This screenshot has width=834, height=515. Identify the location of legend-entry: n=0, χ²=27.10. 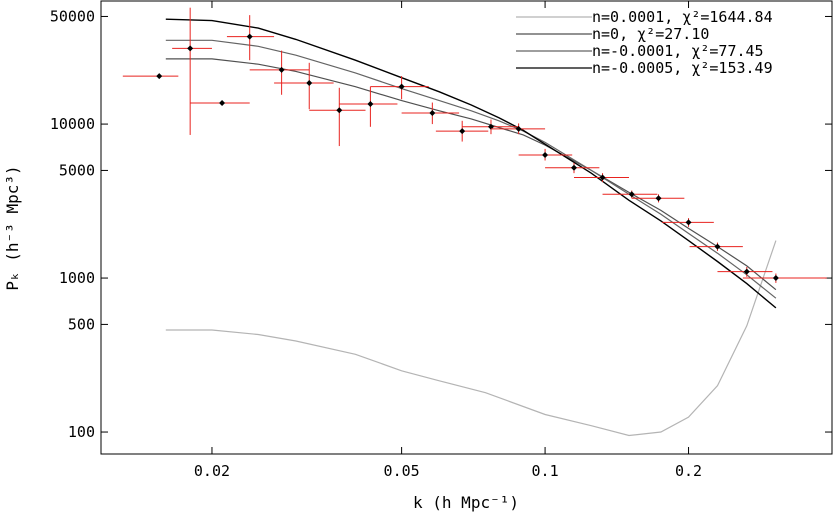
(650, 34).